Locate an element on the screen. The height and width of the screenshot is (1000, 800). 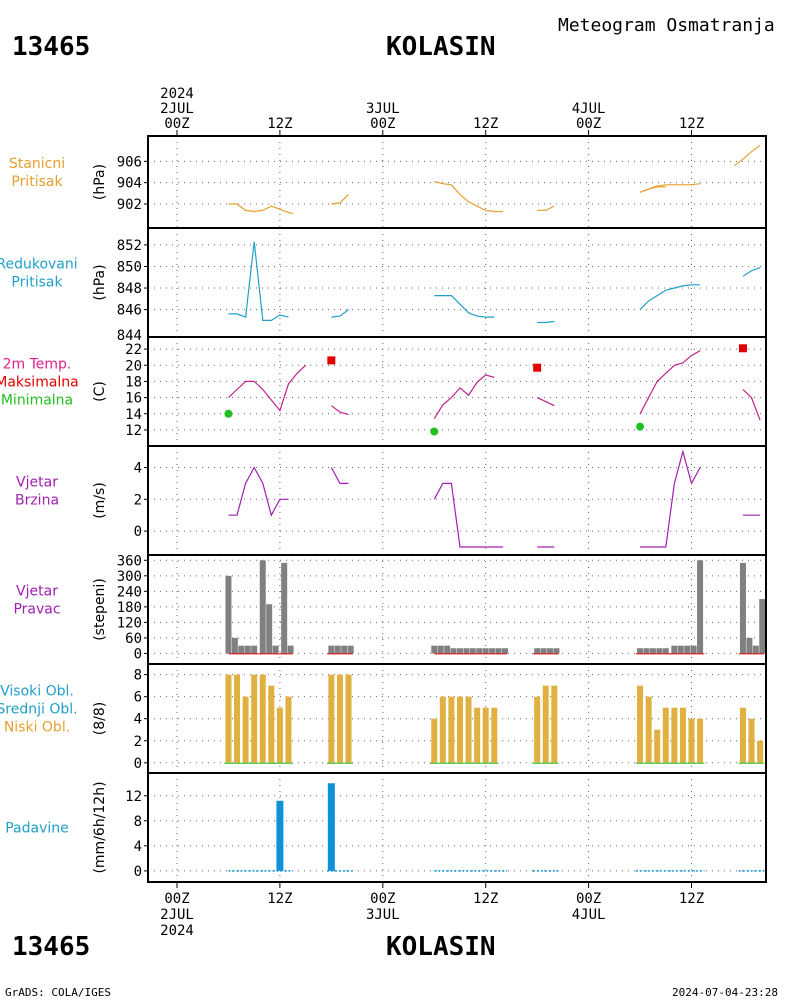
panel-label: Vjetar is located at coordinates (37, 592).